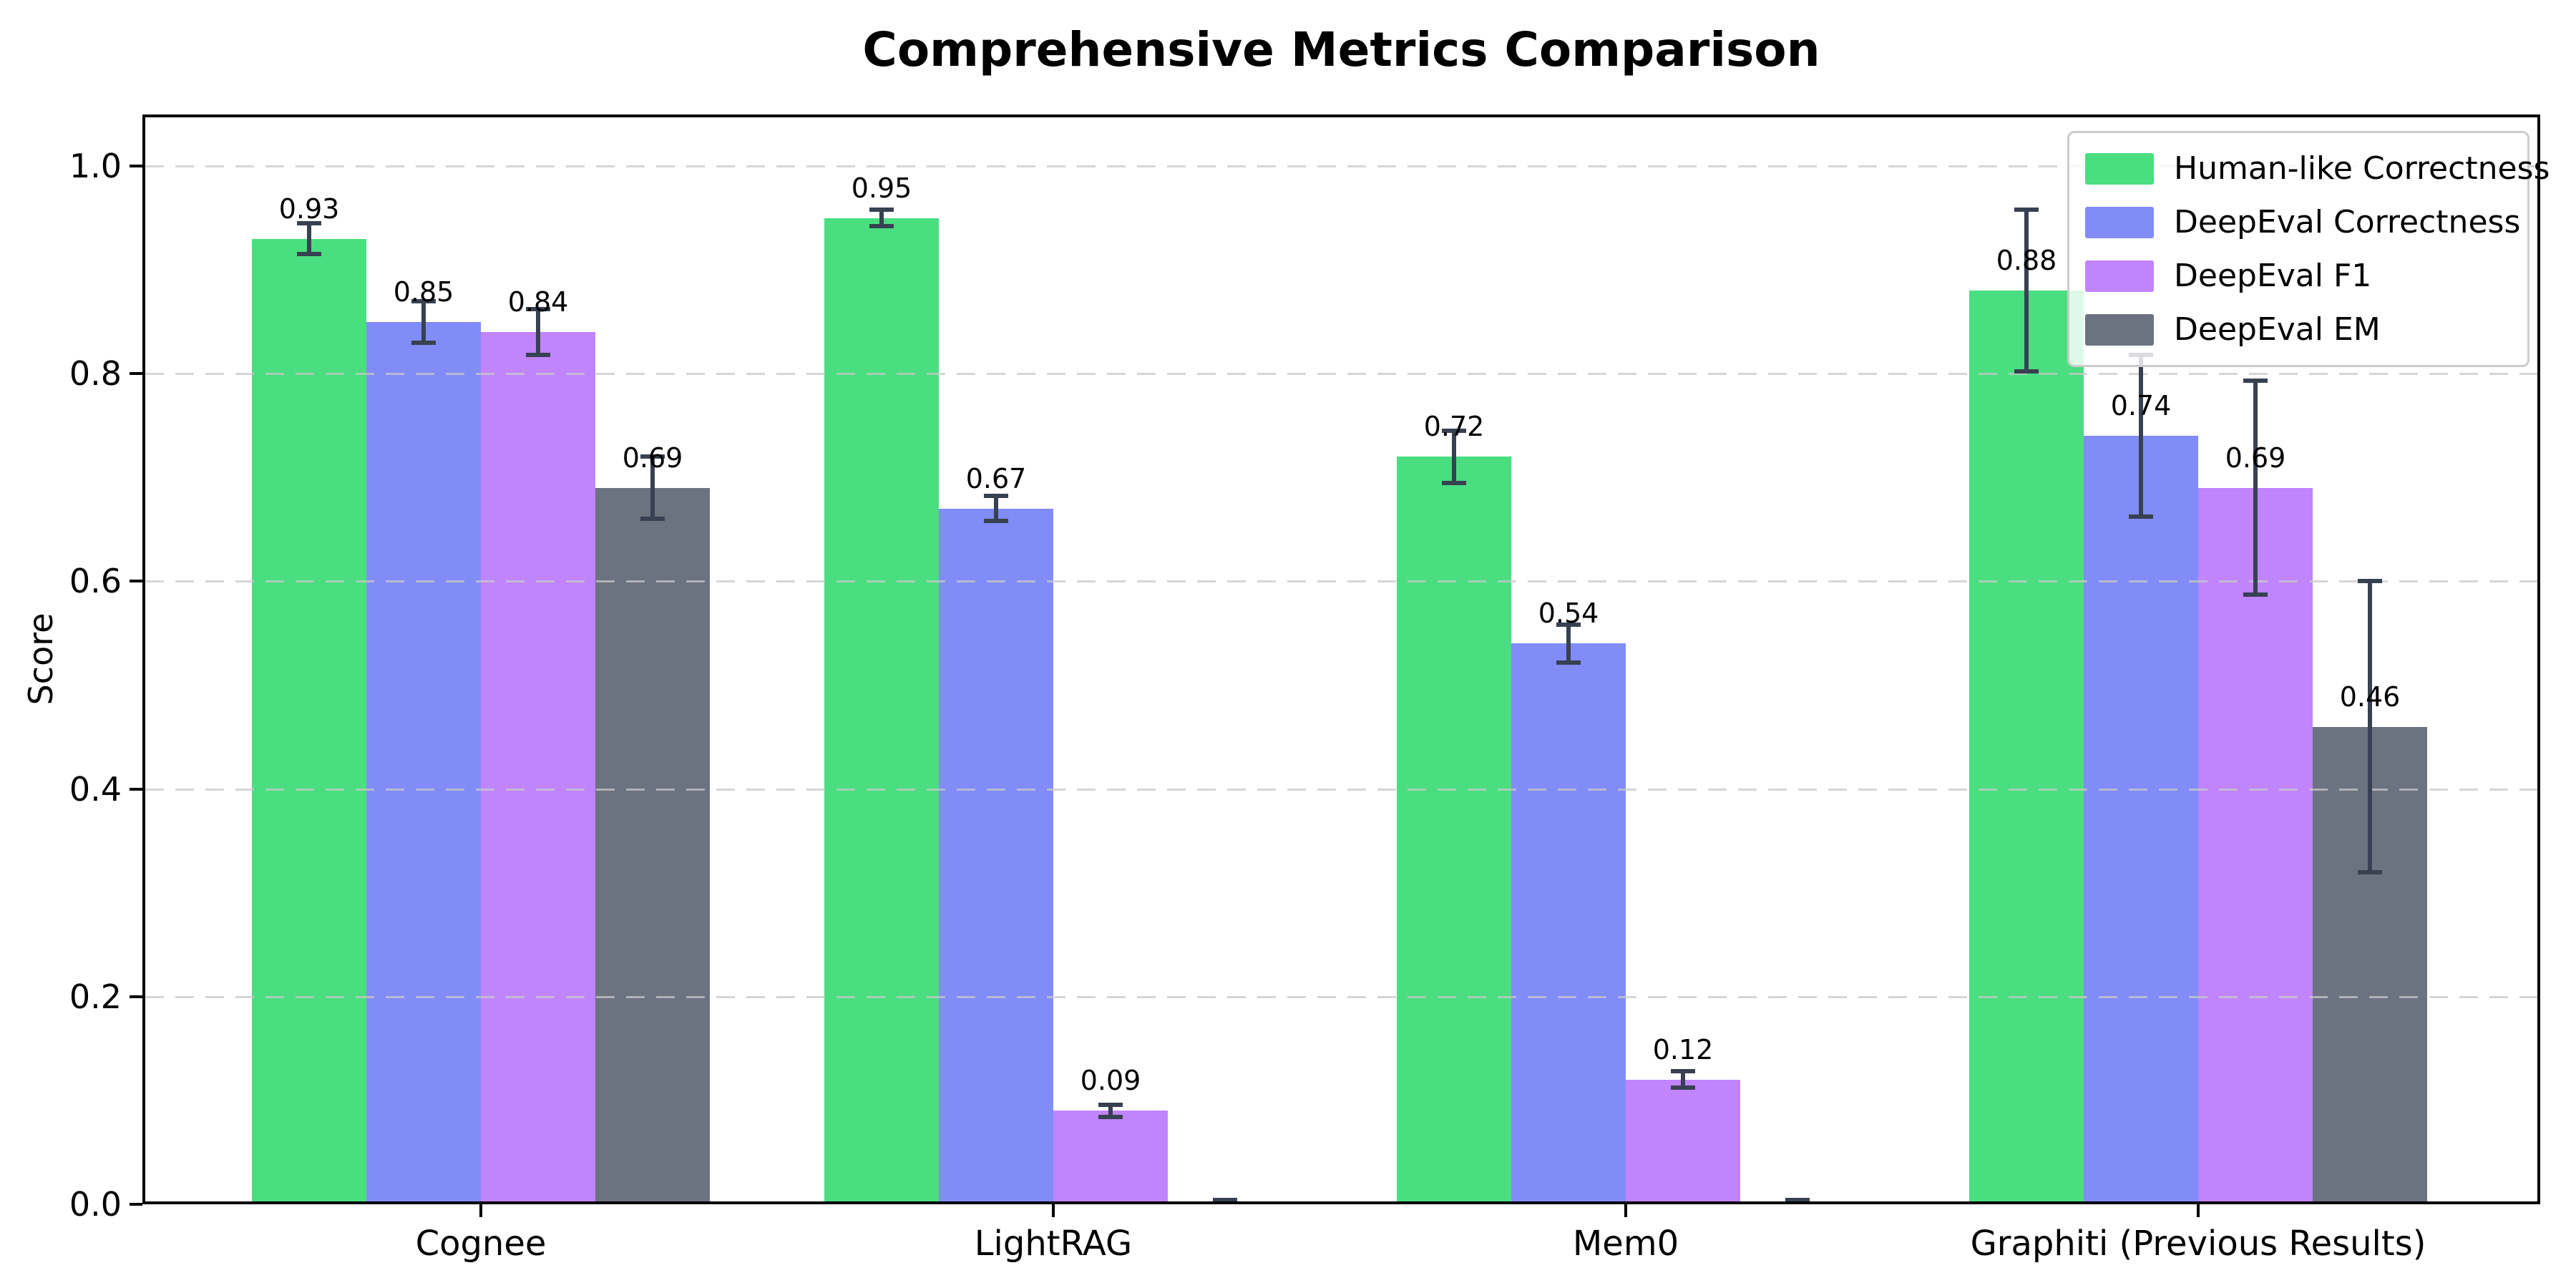  Describe the element at coordinates (1454, 427) in the screenshot. I see `bar-value-label: 0.72` at that location.